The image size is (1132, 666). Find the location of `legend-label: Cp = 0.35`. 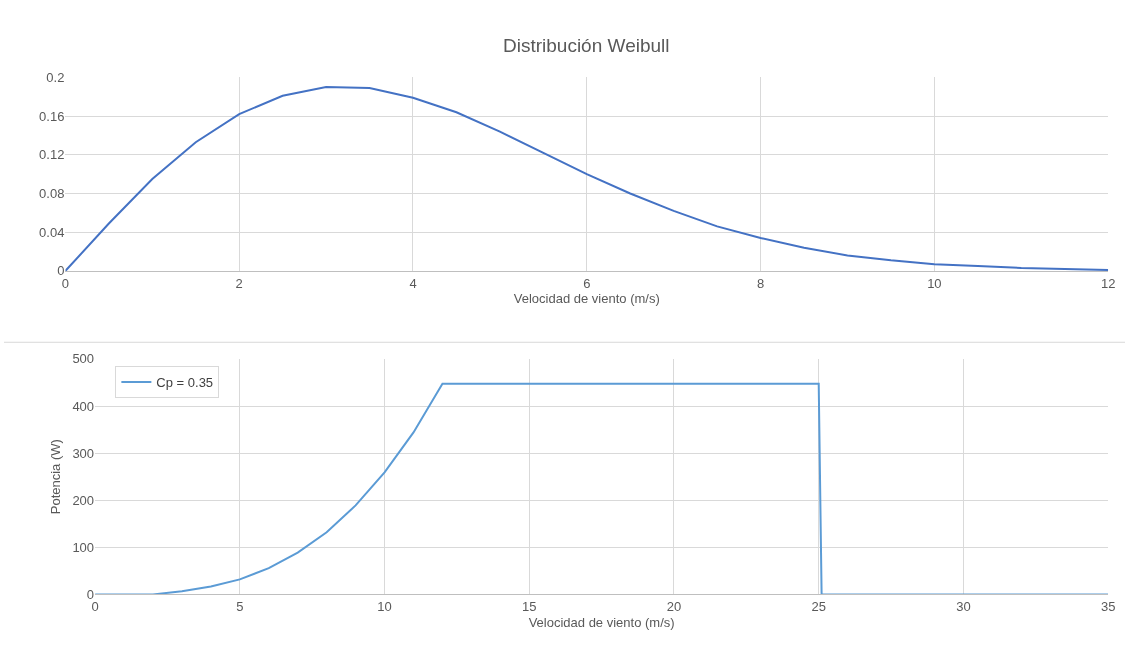

legend-label: Cp = 0.35 is located at coordinates (185, 382).